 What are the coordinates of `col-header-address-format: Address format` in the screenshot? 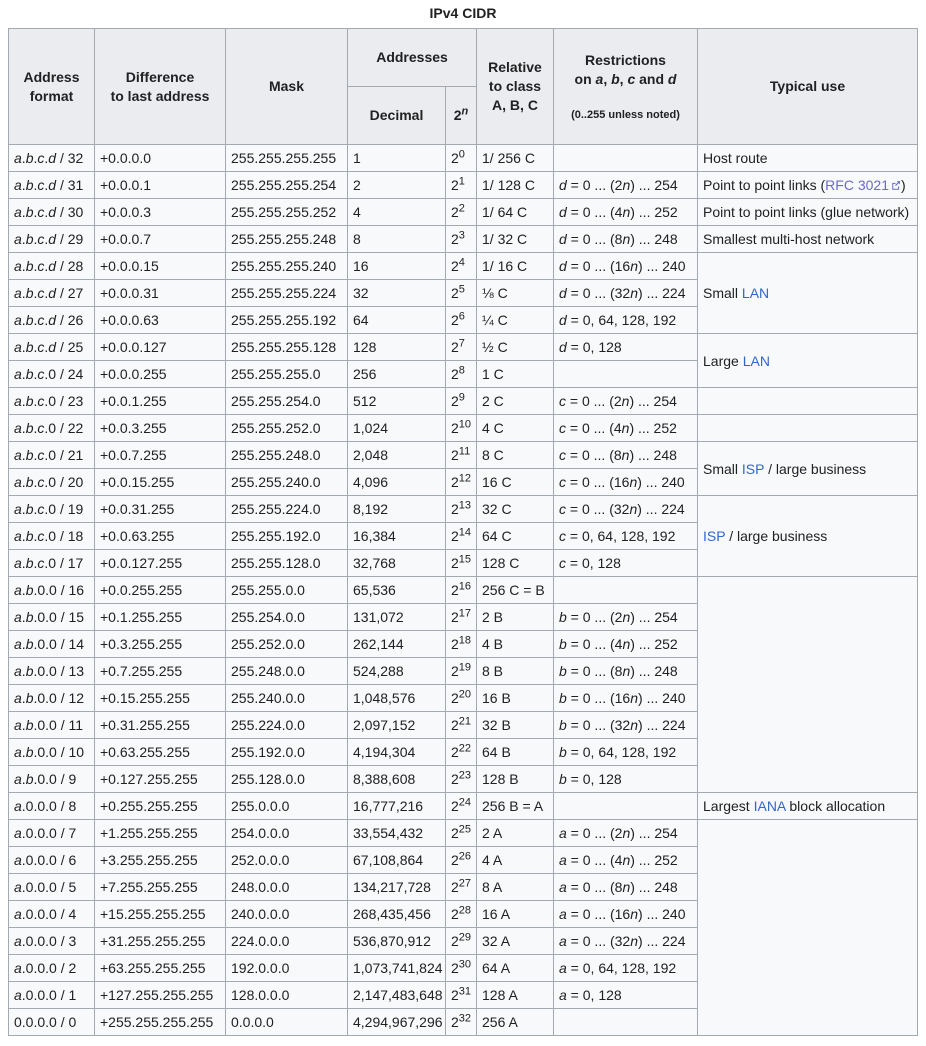 It's located at (51, 86).